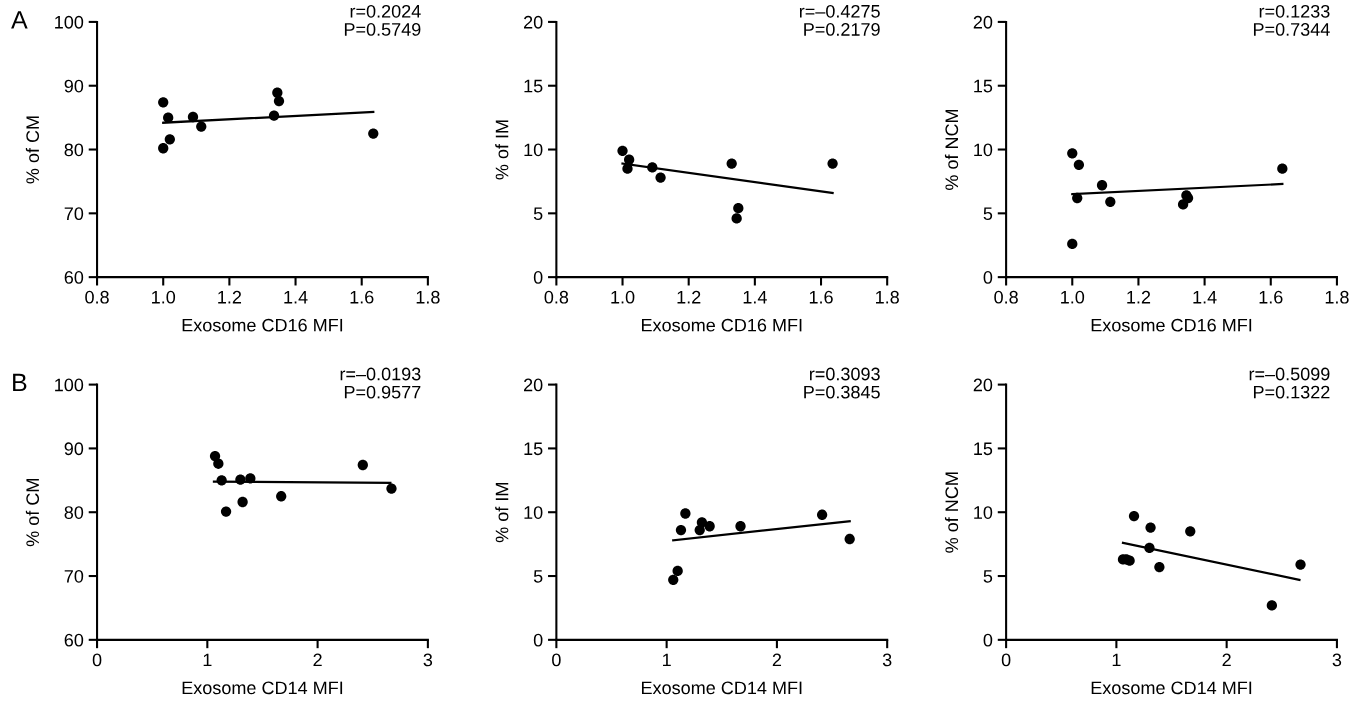 The image size is (1367, 707). I want to click on annotation: r=0.3093 P=0.3845, so click(842, 383).